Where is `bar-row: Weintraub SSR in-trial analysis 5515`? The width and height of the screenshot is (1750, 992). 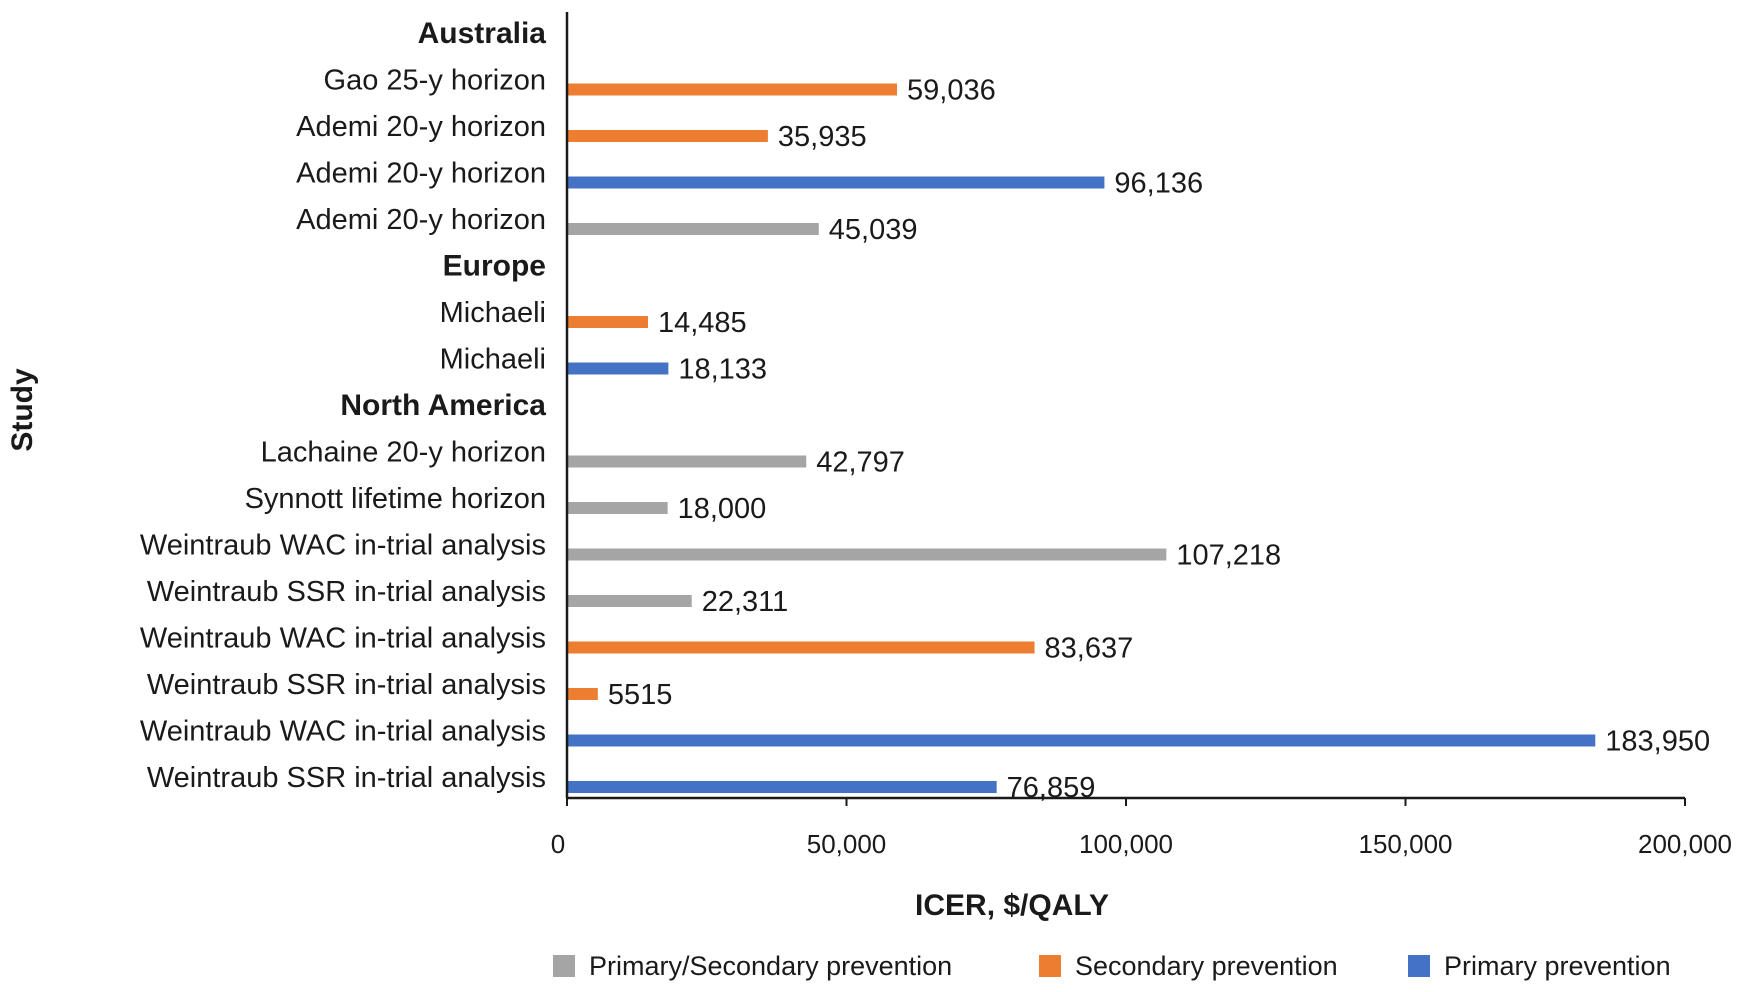 bar-row: Weintraub SSR in-trial analysis 5515 is located at coordinates (410, 690).